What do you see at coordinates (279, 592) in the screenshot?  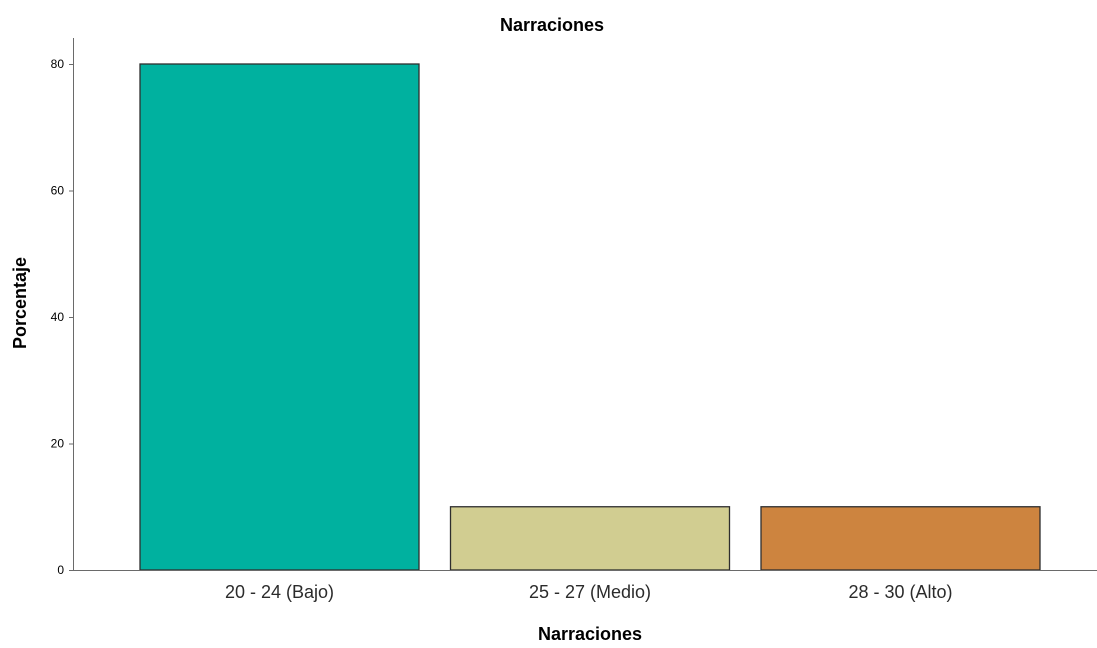 I see `x-tick-label: 20 - 24 (Bajo)` at bounding box center [279, 592].